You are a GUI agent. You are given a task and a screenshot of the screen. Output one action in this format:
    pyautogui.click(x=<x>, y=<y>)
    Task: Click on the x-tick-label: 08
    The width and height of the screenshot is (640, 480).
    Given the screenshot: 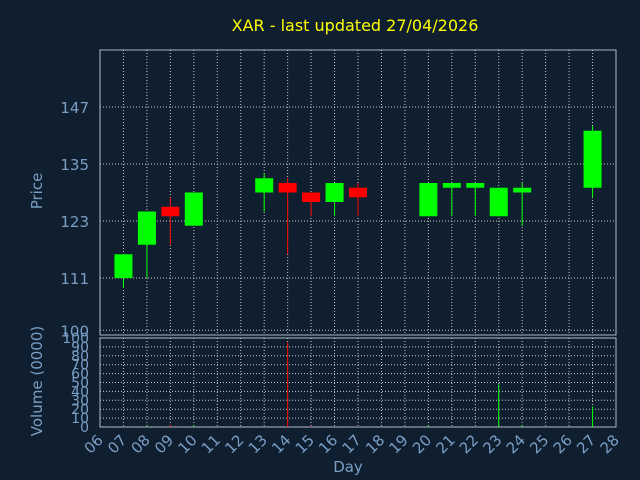 What is the action you would take?
    pyautogui.click(x=141, y=444)
    